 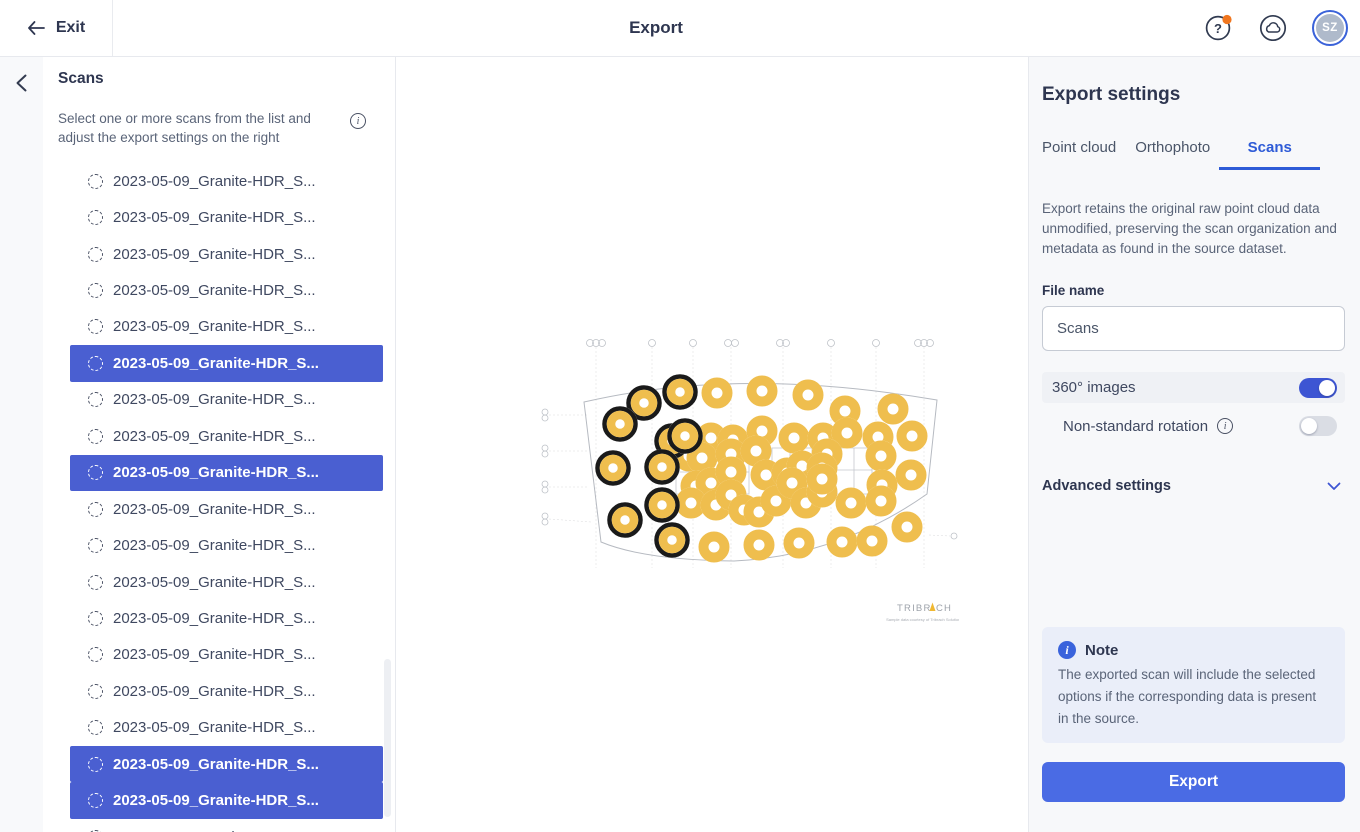 I want to click on tab-point-cloud: Point cloud, so click(x=1079, y=147).